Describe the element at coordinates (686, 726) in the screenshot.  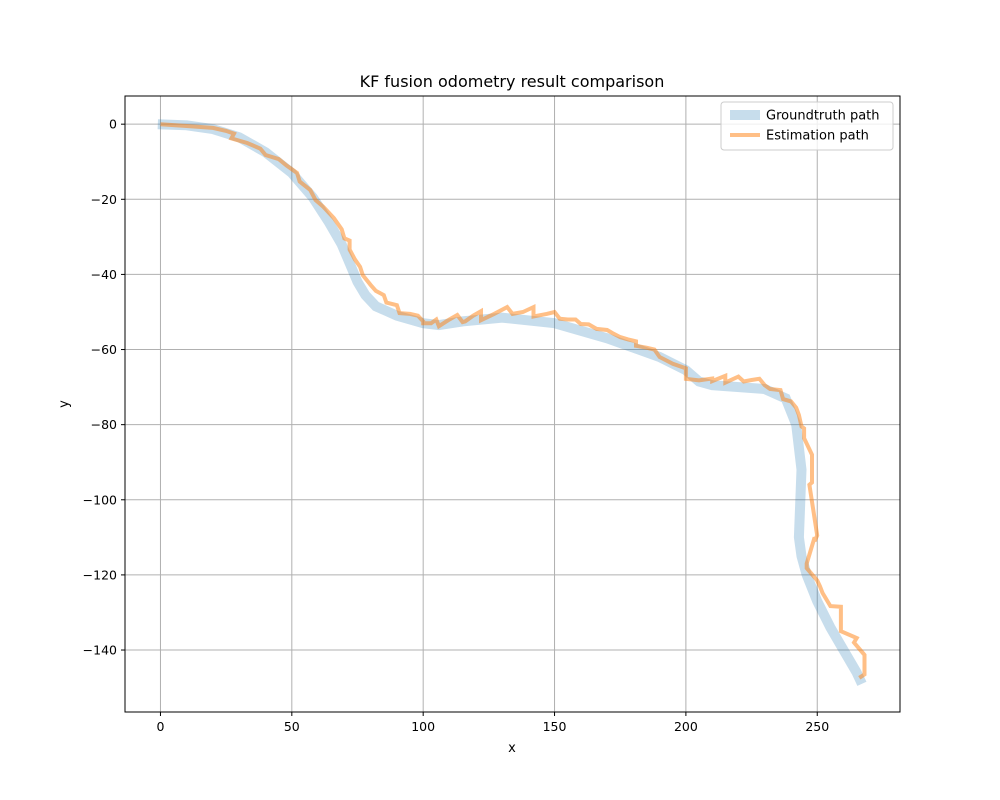
I see `x-tick-label: 200` at that location.